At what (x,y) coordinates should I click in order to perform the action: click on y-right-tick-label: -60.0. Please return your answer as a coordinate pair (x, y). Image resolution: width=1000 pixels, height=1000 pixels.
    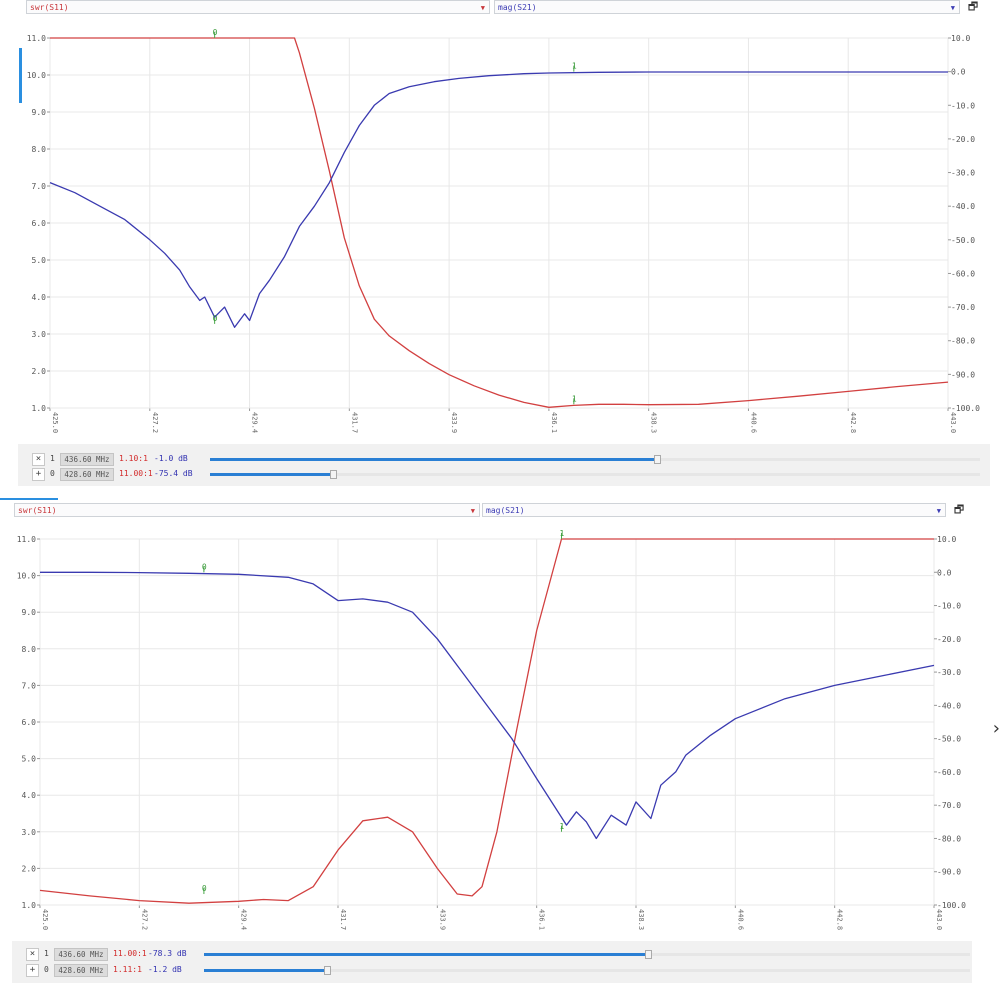
    Looking at the image, I should click on (949, 772).